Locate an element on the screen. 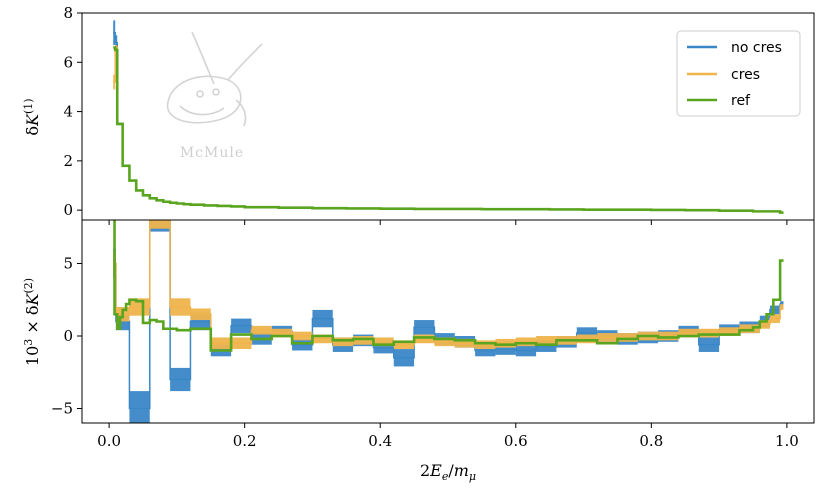 The image size is (830, 501). legend-label-ref: ref is located at coordinates (741, 101).